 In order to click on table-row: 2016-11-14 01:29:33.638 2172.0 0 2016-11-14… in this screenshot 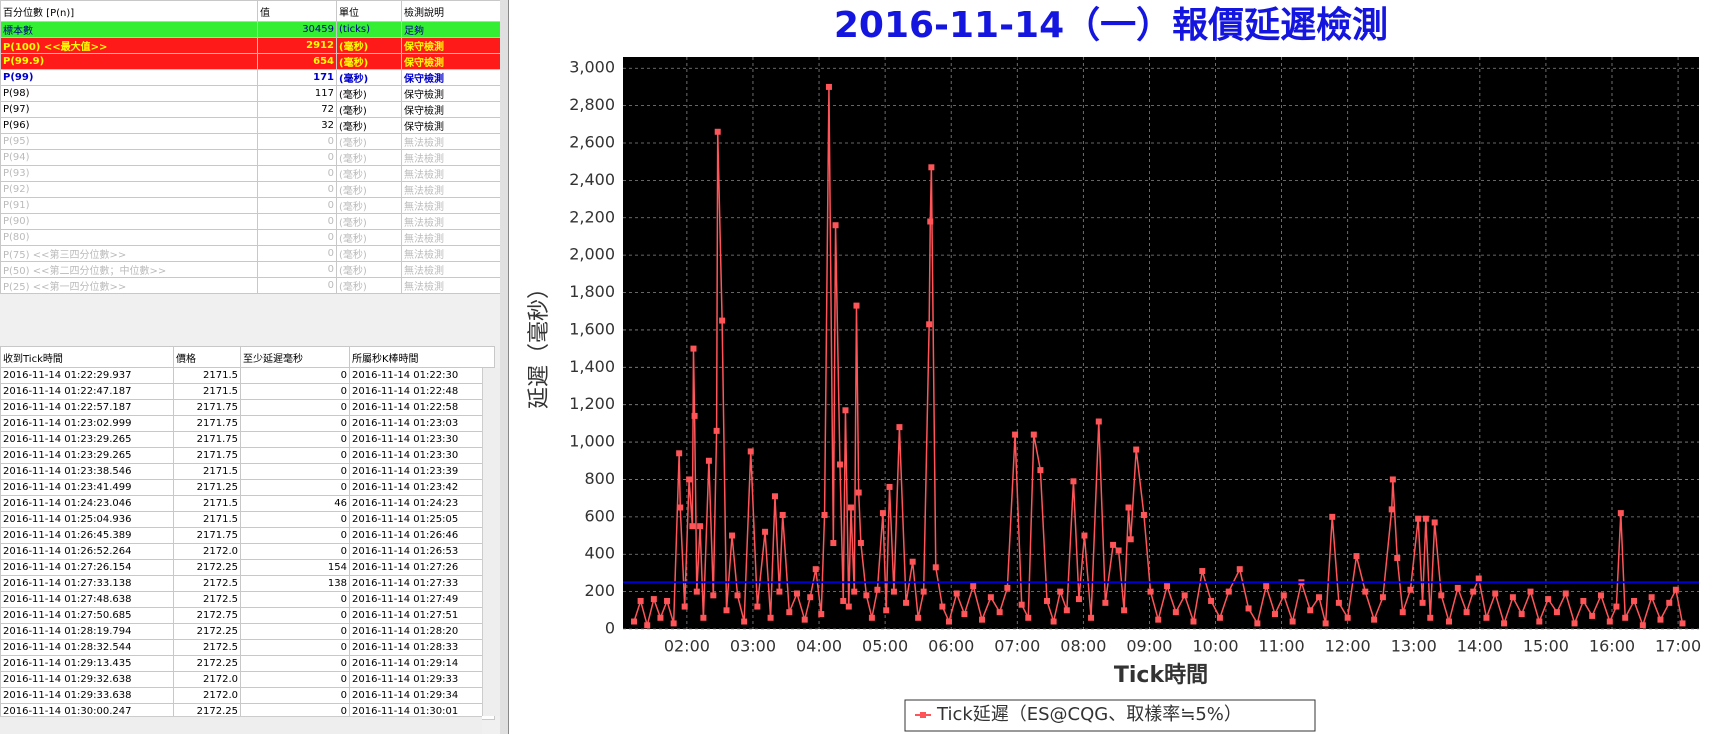, I will do `click(247, 695)`.